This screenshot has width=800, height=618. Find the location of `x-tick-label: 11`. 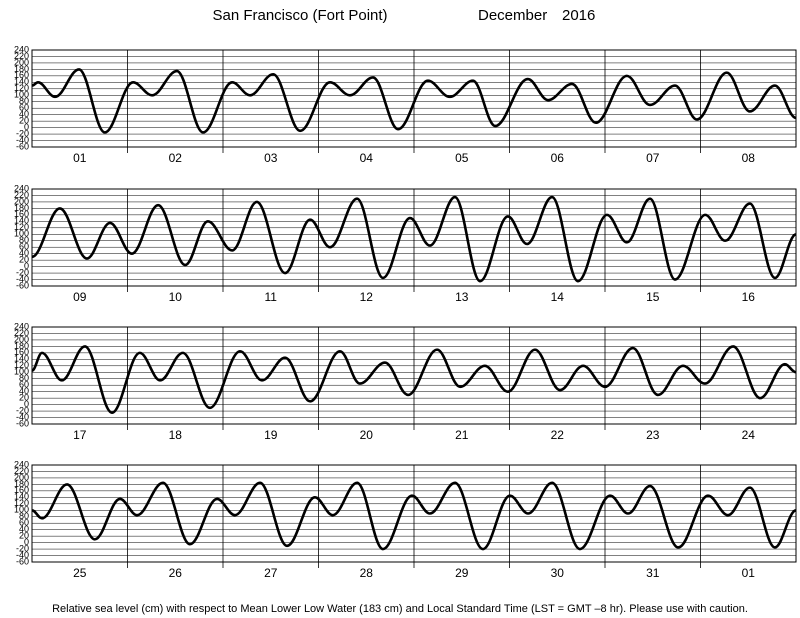

x-tick-label: 11 is located at coordinates (271, 297).